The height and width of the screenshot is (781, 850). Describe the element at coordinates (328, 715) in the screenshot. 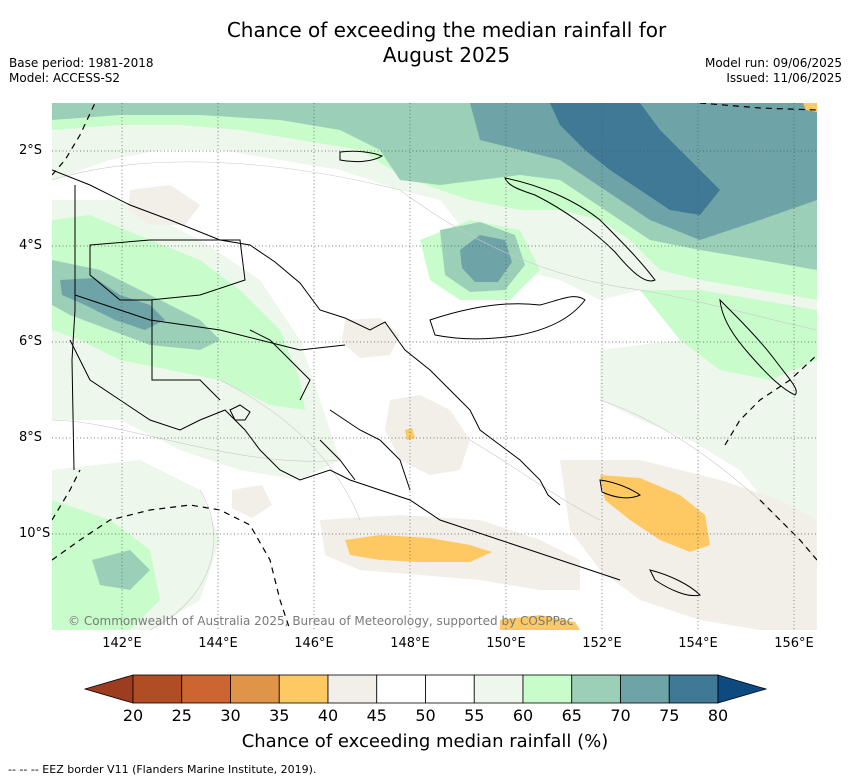

I see `colorbar-tick-label: 40` at that location.